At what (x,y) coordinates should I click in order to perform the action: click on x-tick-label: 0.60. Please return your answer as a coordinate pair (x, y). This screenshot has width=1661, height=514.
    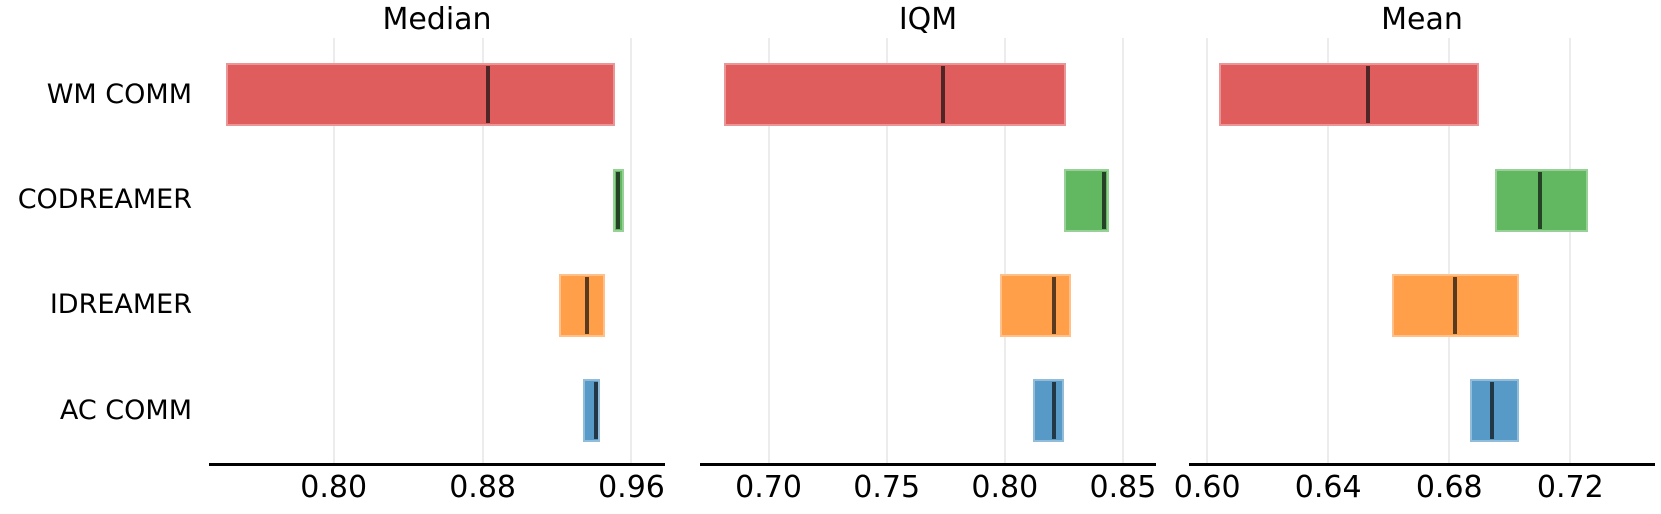
    Looking at the image, I should click on (1207, 487).